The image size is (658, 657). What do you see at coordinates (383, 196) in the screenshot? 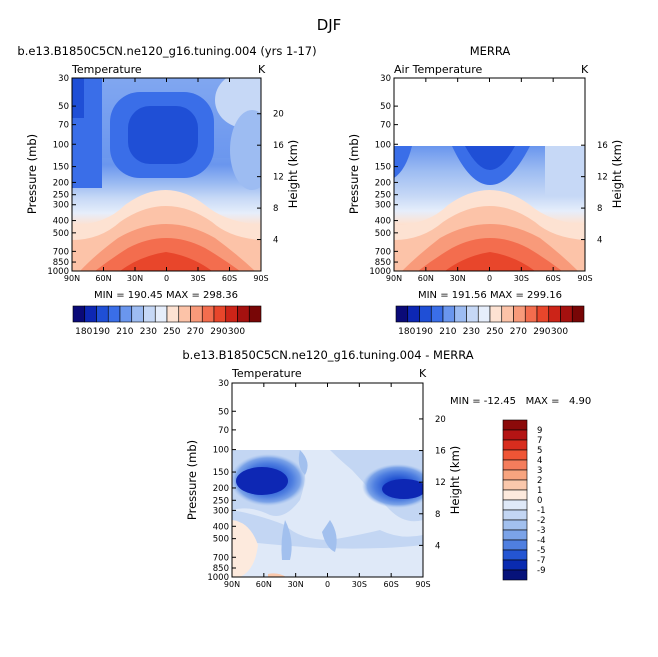
I see `y-tick-label: 250` at bounding box center [383, 196].